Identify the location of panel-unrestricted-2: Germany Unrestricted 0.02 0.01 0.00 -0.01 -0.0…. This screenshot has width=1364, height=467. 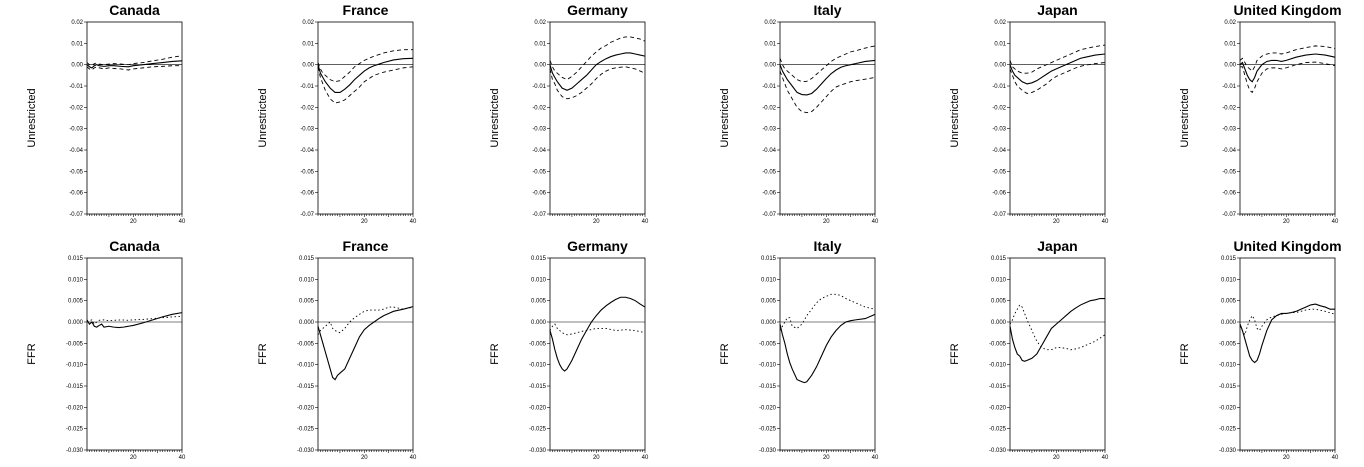
(569, 113).